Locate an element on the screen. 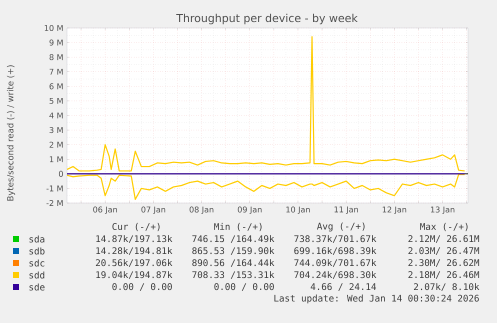 The image size is (497, 323). text: 14.28k/194.81k is located at coordinates (134, 251).